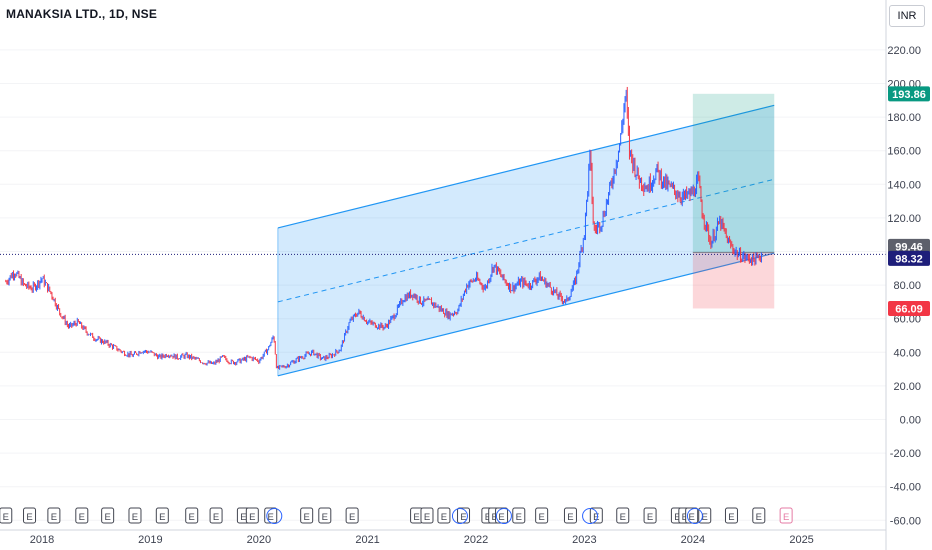  Describe the element at coordinates (150, 540) in the screenshot. I see `x-tick-label: 2019` at that location.